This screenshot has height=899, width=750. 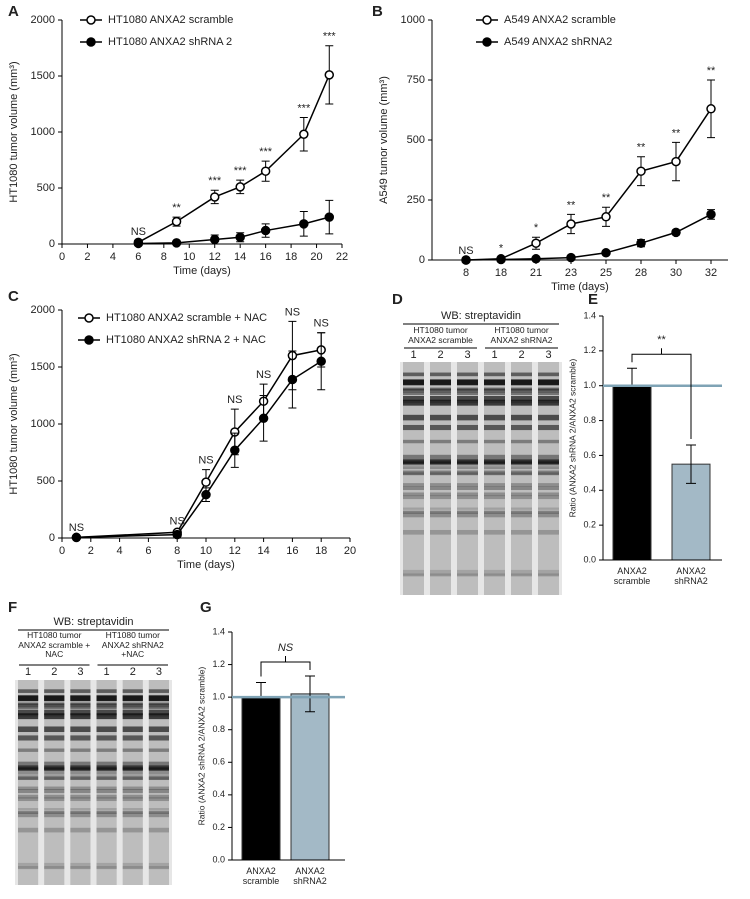 I want to click on error-bar, so click(x=691, y=464).